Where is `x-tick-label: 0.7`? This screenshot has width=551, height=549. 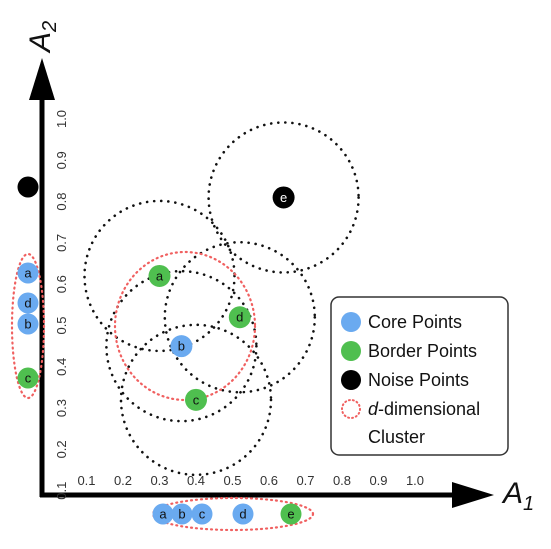 x-tick-label: 0.7 is located at coordinates (305, 480).